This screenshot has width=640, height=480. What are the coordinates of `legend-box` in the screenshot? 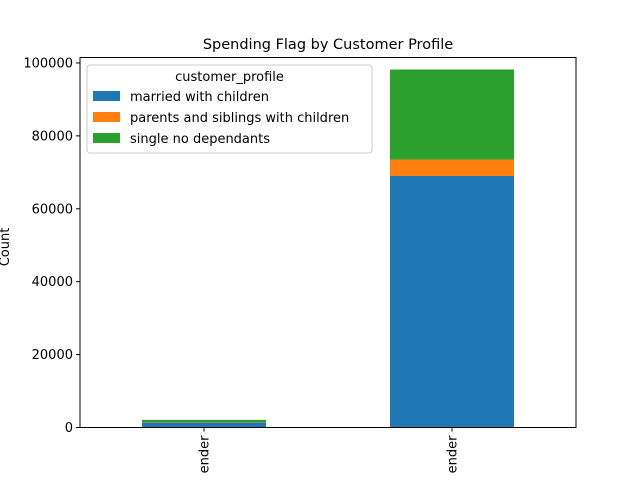 It's located at (229, 109).